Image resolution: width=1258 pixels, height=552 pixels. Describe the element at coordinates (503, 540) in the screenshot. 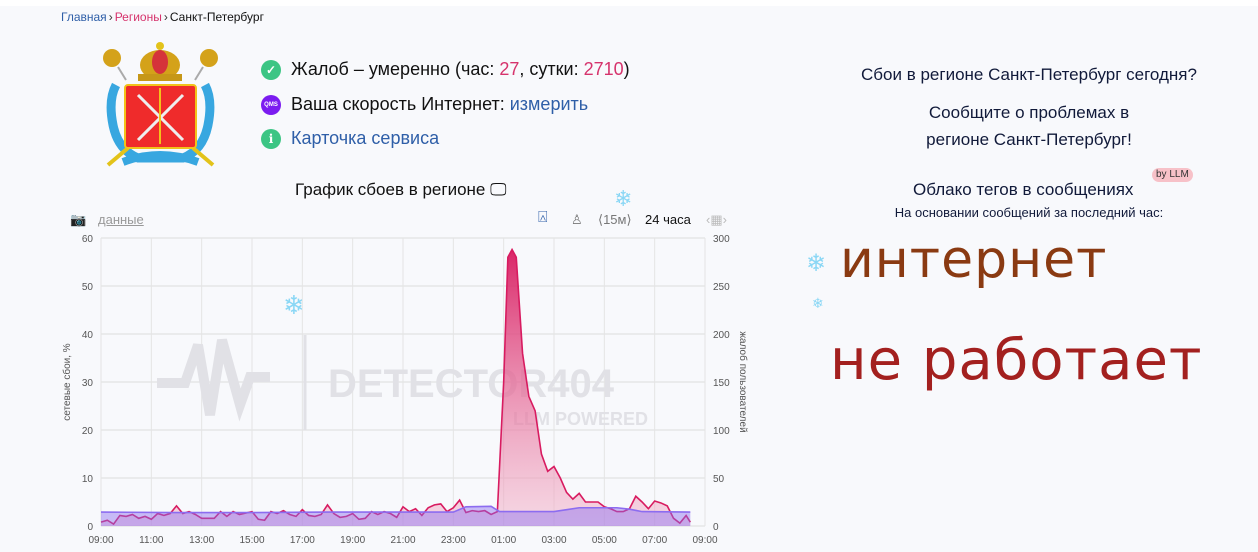

I see `x-tick-label: 01:00` at that location.